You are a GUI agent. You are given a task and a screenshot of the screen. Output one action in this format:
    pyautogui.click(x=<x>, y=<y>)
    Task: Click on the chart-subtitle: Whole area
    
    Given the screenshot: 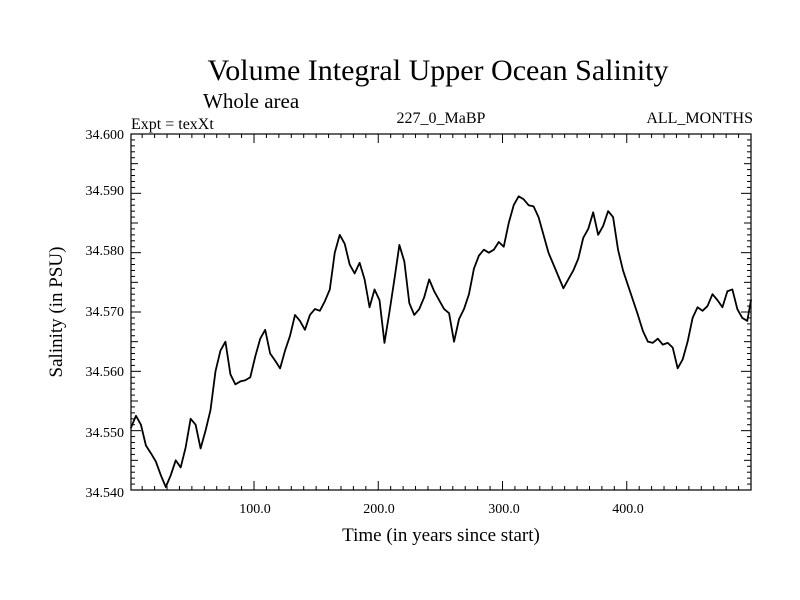 What is the action you would take?
    pyautogui.click(x=251, y=101)
    